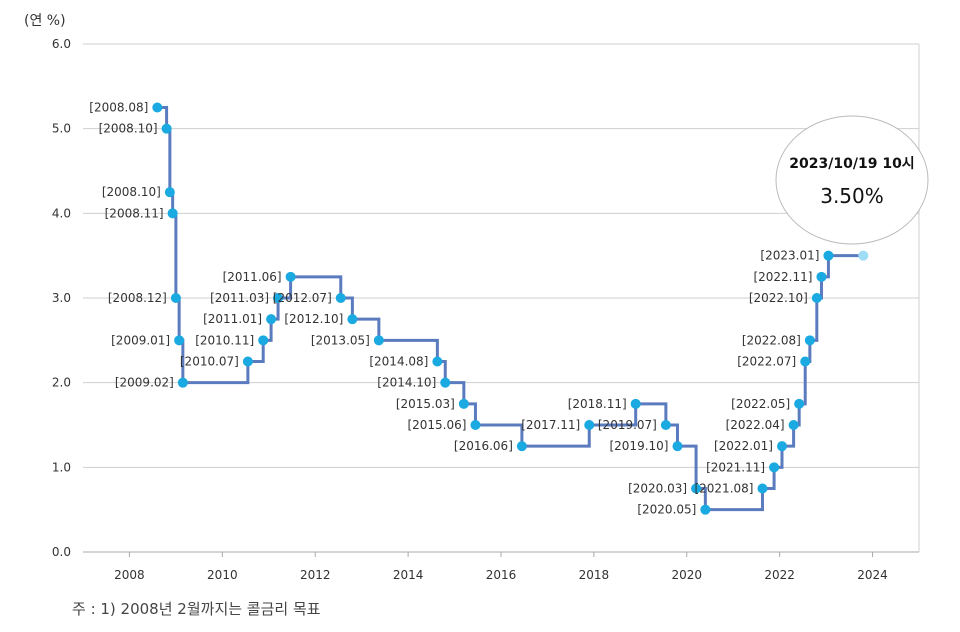  What do you see at coordinates (209, 362) in the screenshot?
I see `rate-point-label: [2010.07]` at bounding box center [209, 362].